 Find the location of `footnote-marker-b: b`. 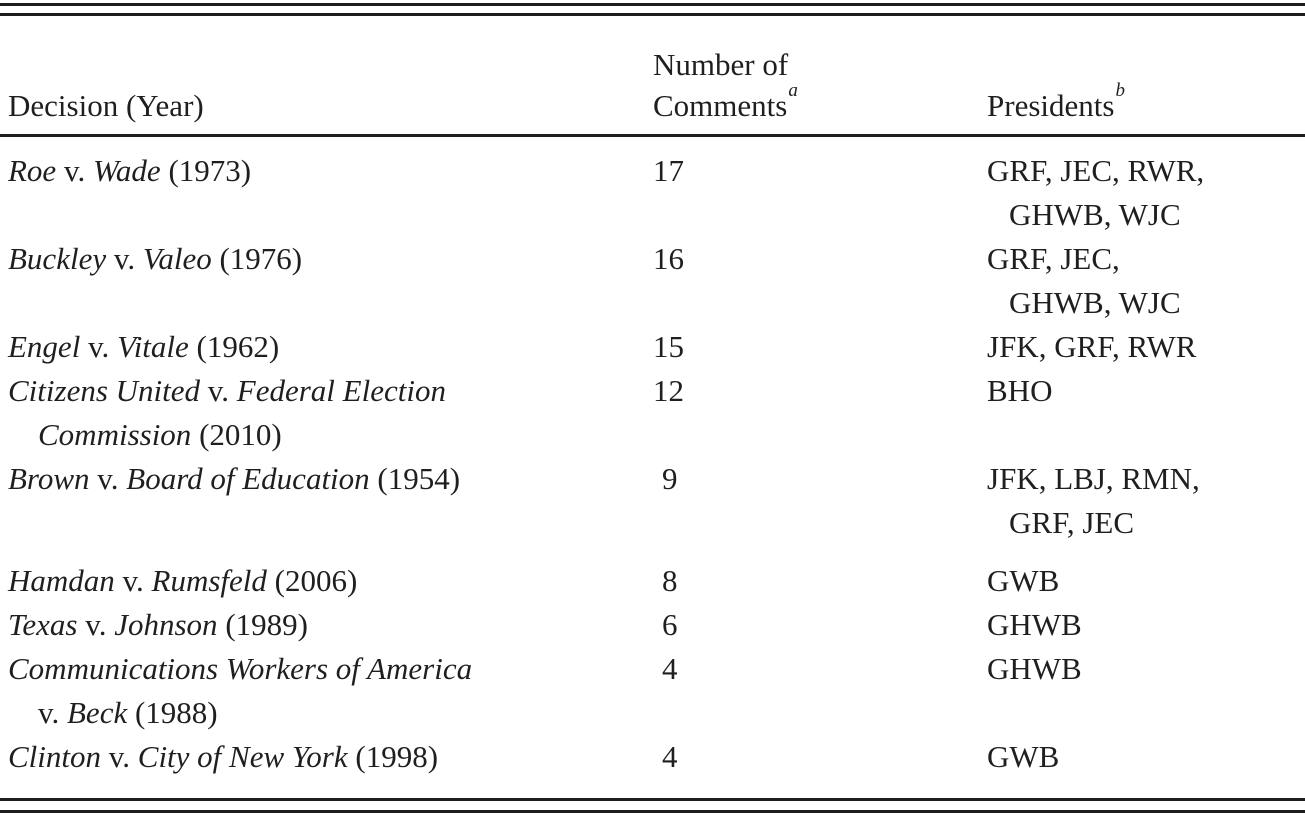

footnote-marker-b: b is located at coordinates (1120, 91).